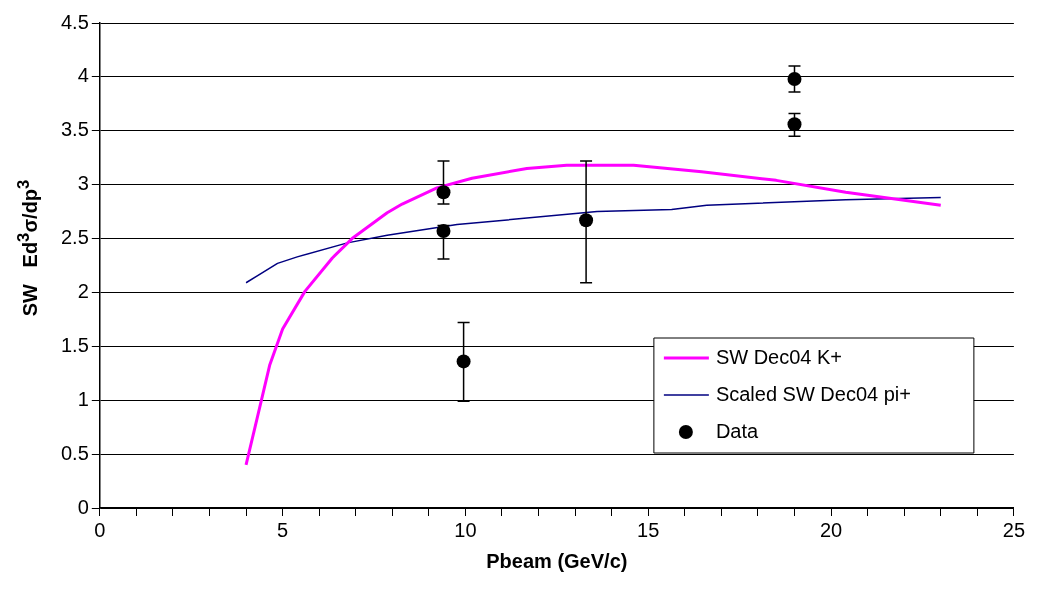 The width and height of the screenshot is (1041, 592). Describe the element at coordinates (83, 506) in the screenshot. I see `y-tick-label: 0` at that location.